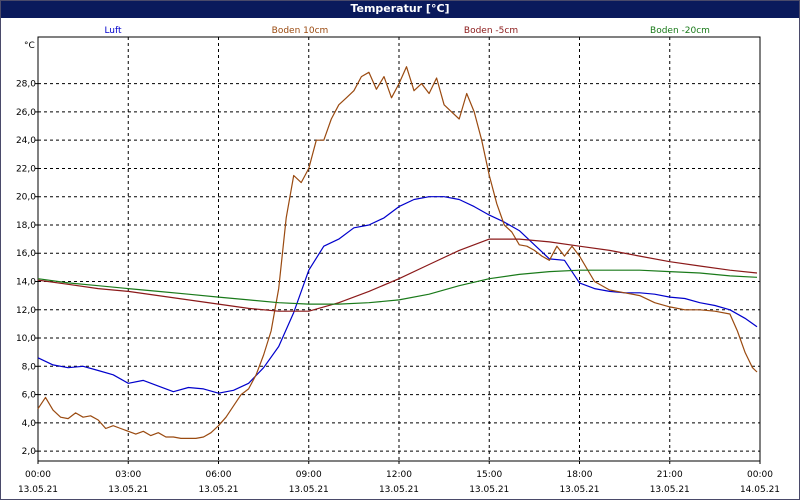 The width and height of the screenshot is (800, 500). I want to click on x-tick-time-label: 15:00, so click(489, 475).